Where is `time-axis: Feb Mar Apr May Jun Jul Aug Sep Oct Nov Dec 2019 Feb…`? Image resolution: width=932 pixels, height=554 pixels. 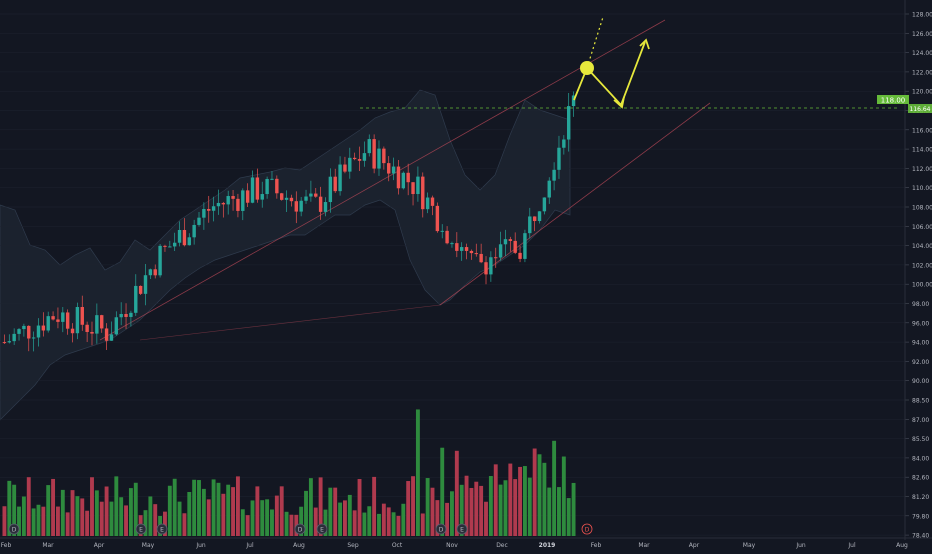
time-axis: Feb Mar Apr May Jun Jul Aug Sep Oct Nov Dec 2019 Feb… is located at coordinates (466, 543).